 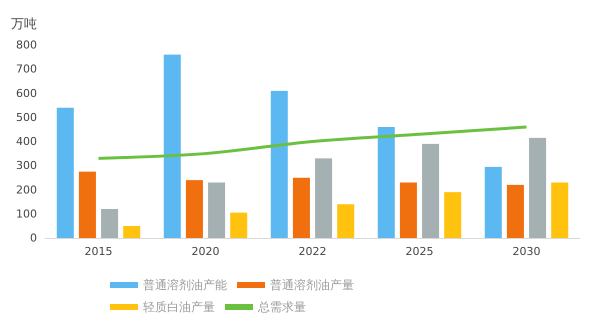 What do you see at coordinates (26, 141) in the screenshot?
I see `y-tick-label: 400` at bounding box center [26, 141].